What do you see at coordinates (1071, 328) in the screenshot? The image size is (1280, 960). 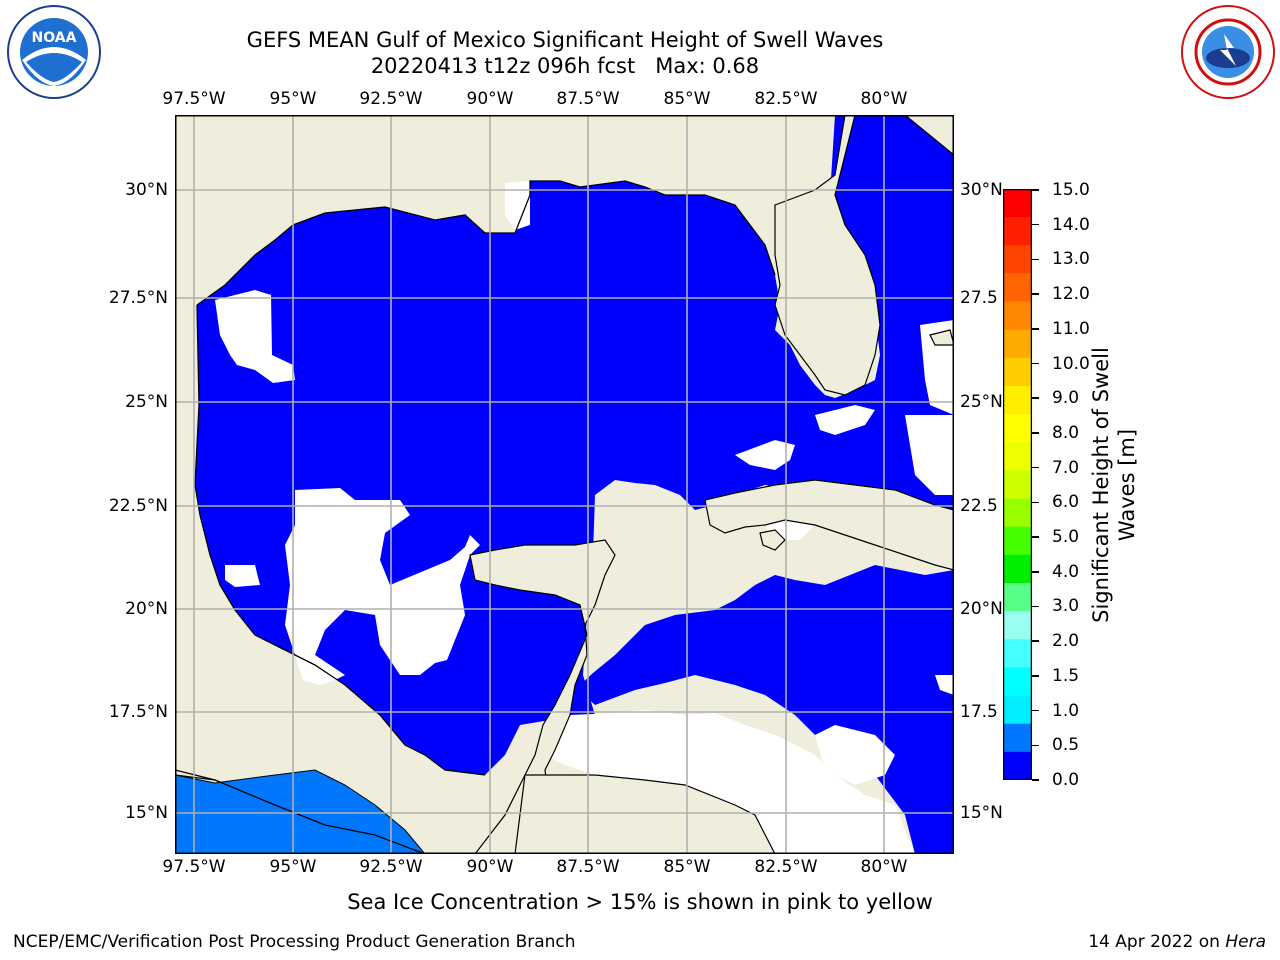 I see `colorbar-tick-label: 11.0` at bounding box center [1071, 328].